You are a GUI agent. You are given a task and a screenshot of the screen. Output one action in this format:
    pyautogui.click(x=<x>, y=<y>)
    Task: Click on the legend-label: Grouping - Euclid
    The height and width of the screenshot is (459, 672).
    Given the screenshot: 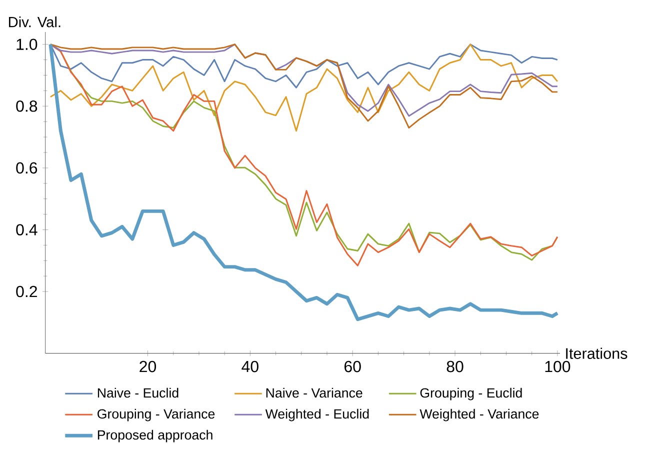 What is the action you would take?
    pyautogui.click(x=471, y=394)
    